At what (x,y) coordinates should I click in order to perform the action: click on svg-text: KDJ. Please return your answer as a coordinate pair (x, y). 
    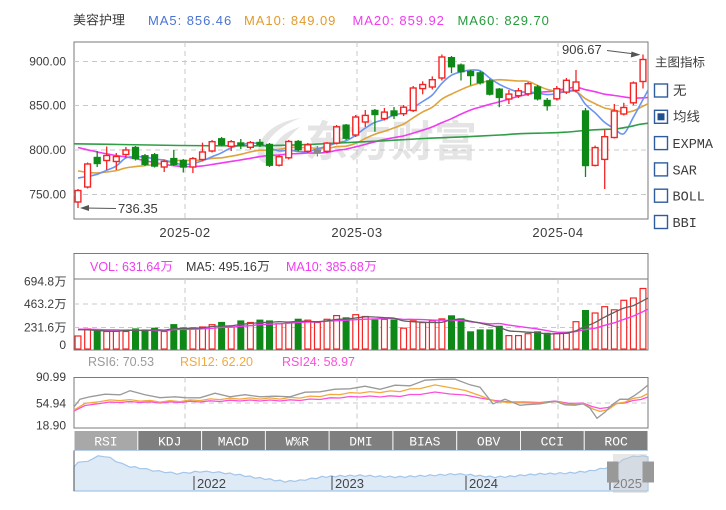
    Looking at the image, I should click on (169, 442).